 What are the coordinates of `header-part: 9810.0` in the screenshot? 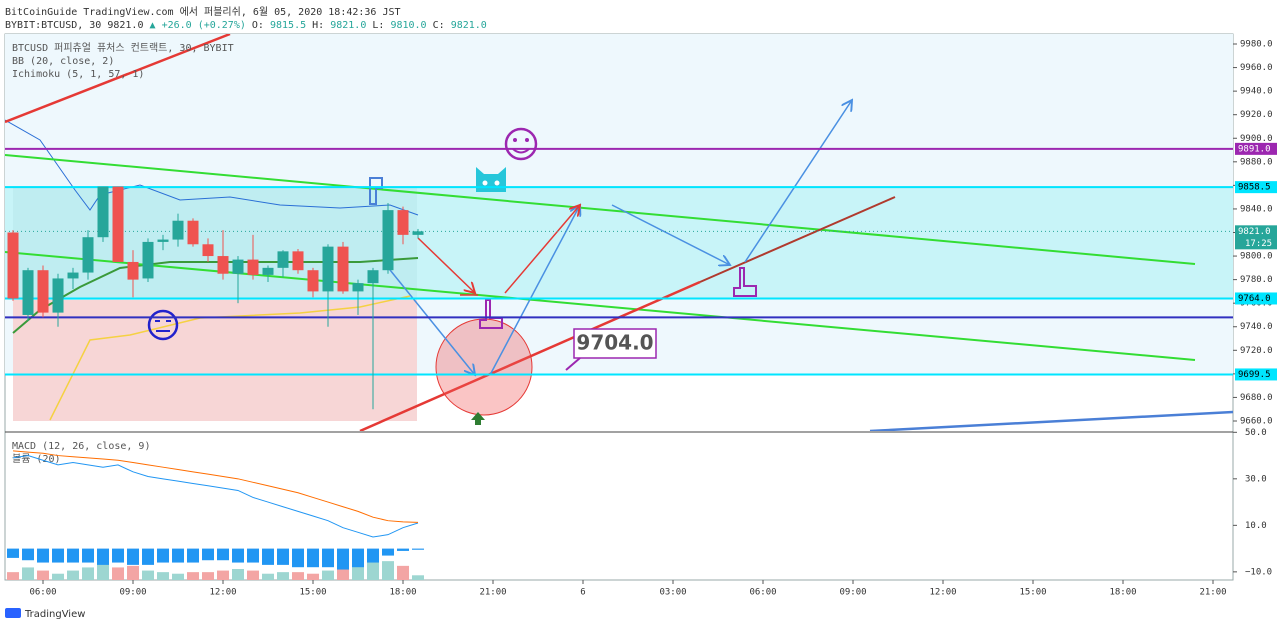 It's located at (408, 25).